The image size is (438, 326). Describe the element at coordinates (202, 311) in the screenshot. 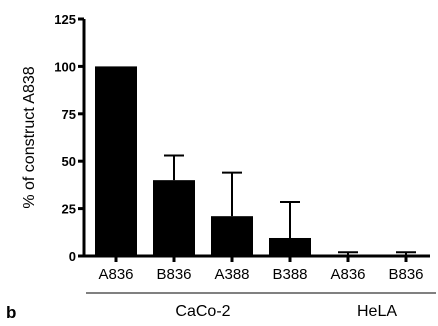

I see `group-label: CaCo-2` at that location.